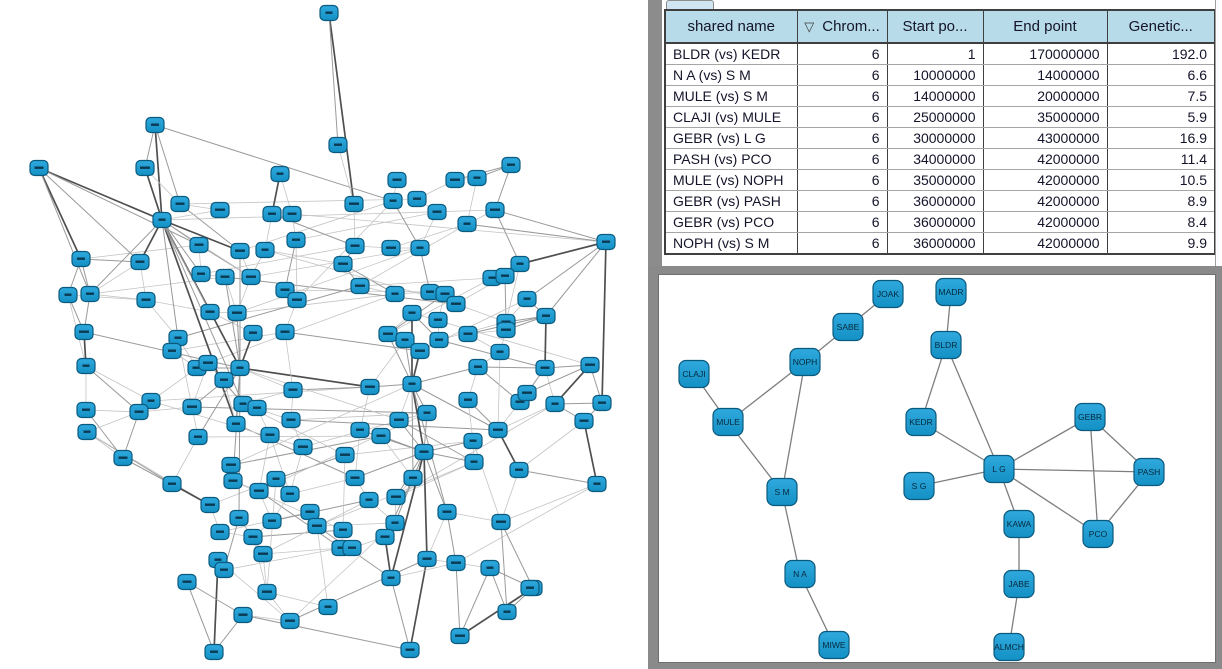 Image resolution: width=1222 pixels, height=669 pixels. What do you see at coordinates (1160, 180) in the screenshot?
I see `table-cell-genetic: 10.5` at bounding box center [1160, 180].